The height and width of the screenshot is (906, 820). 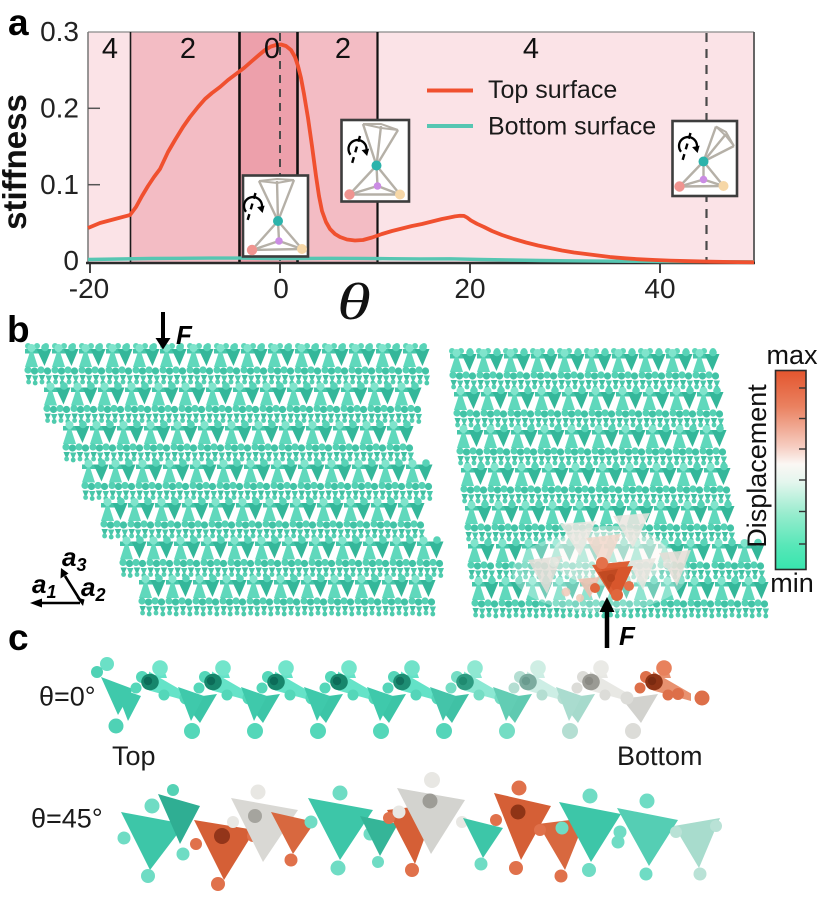 What do you see at coordinates (18, 22) in the screenshot?
I see `svg-text: a` at bounding box center [18, 22].